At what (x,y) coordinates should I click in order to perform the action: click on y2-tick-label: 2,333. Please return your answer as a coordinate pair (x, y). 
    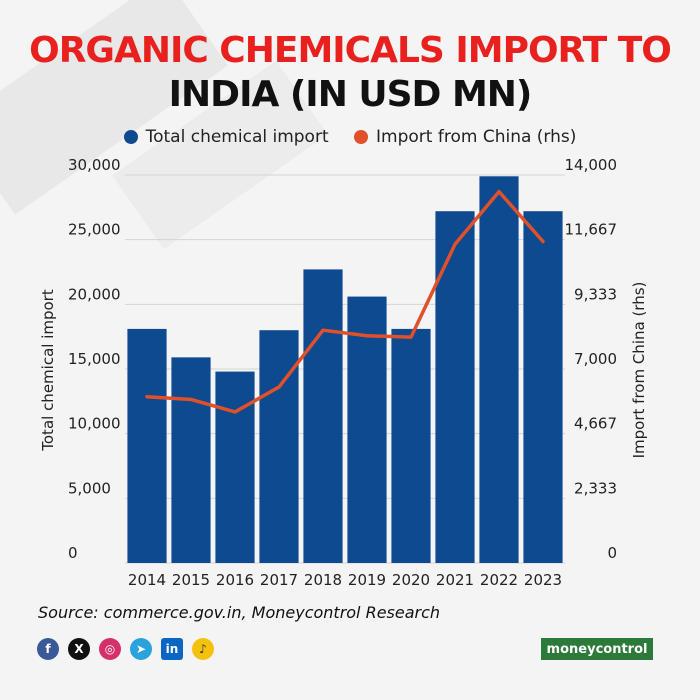
    Looking at the image, I should click on (595, 488).